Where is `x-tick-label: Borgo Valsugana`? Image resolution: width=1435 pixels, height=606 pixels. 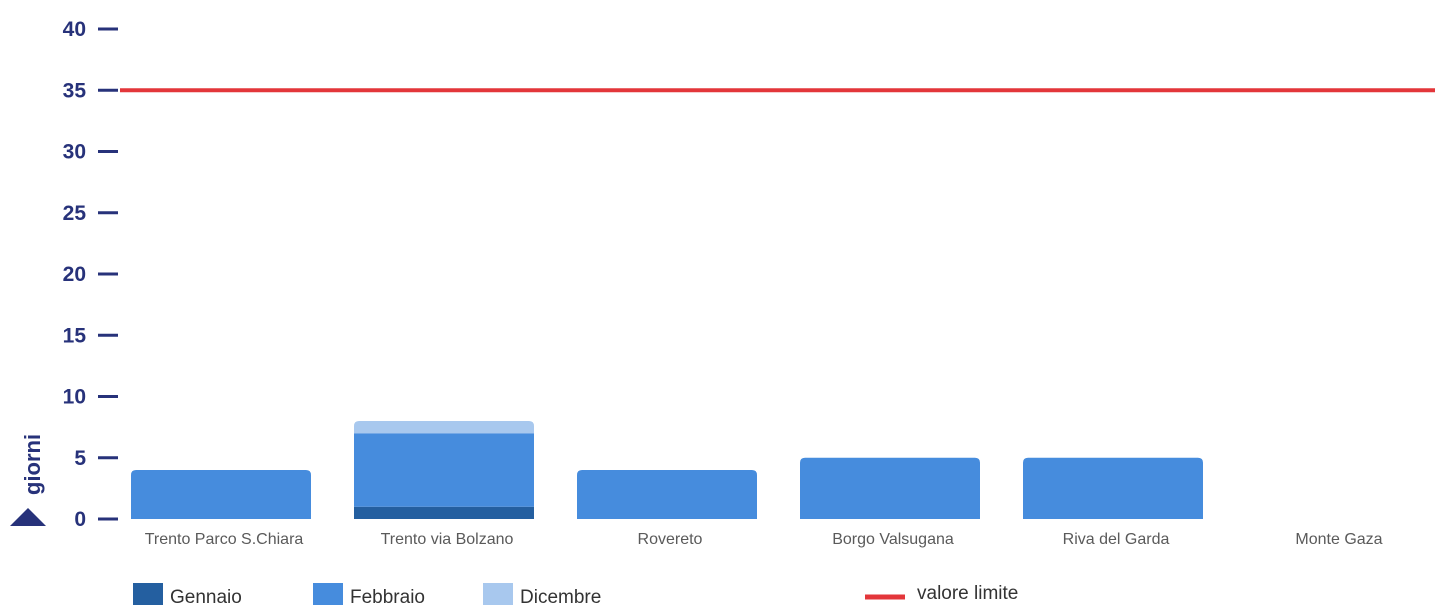 x-tick-label: Borgo Valsugana is located at coordinates (893, 539).